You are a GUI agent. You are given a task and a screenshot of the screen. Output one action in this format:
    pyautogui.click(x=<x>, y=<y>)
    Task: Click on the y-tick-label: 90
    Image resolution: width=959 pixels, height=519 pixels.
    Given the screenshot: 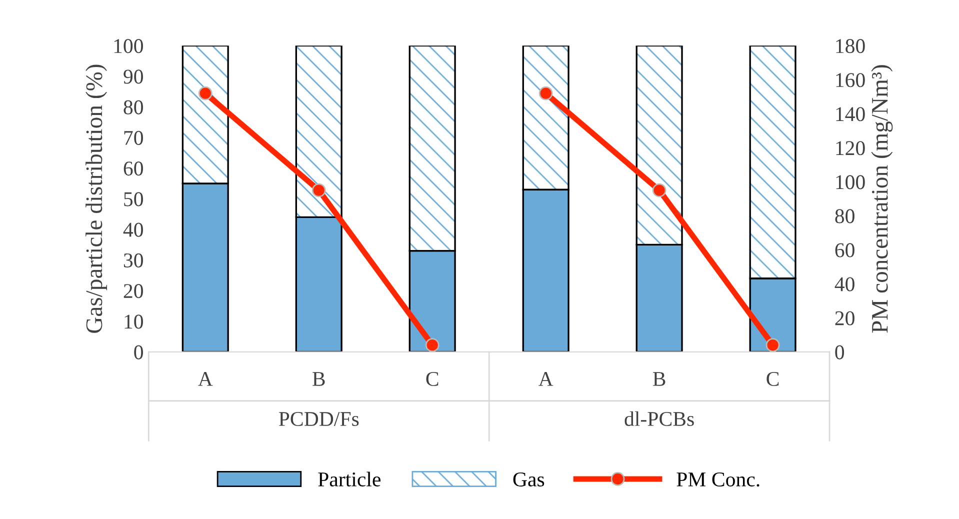 What is the action you would take?
    pyautogui.click(x=133, y=77)
    